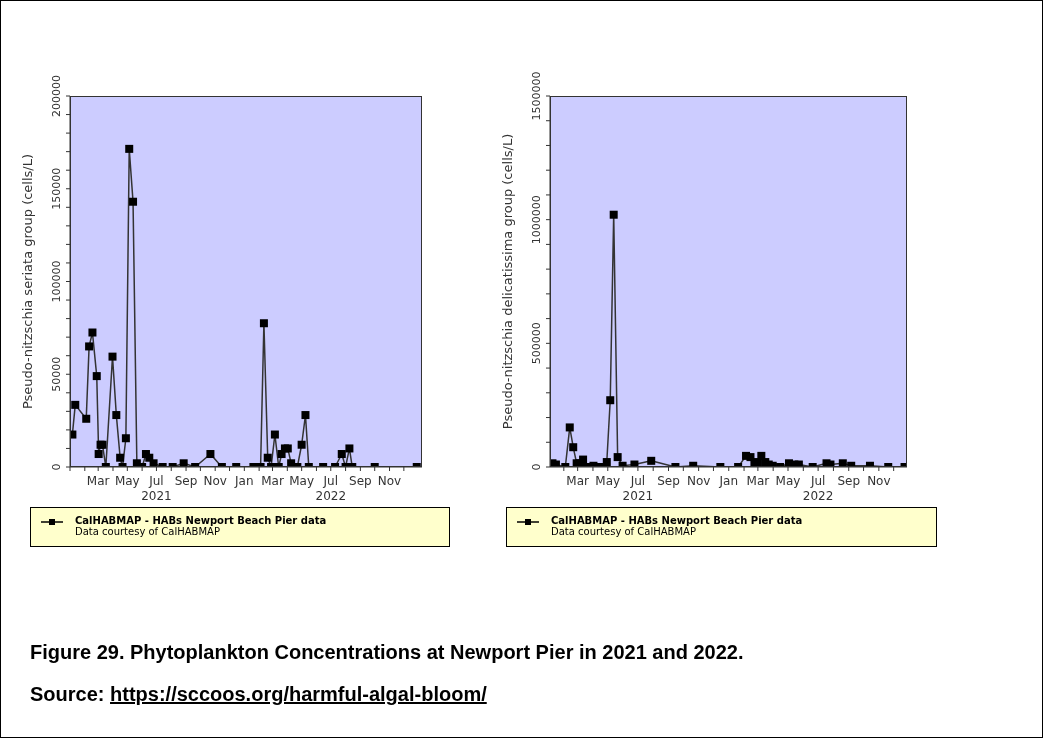 Image resolution: width=1043 pixels, height=738 pixels. I want to click on y-tick-label: 50000, so click(56, 374).